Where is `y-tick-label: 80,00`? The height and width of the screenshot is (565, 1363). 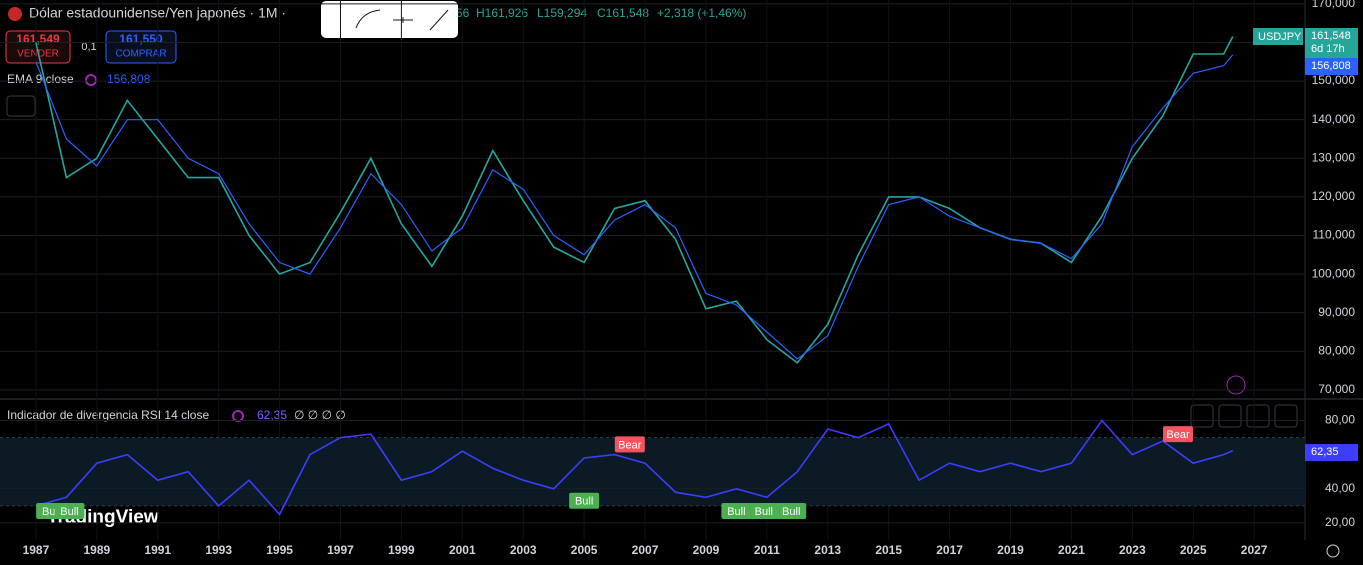 y-tick-label: 80,00 is located at coordinates (1340, 420).